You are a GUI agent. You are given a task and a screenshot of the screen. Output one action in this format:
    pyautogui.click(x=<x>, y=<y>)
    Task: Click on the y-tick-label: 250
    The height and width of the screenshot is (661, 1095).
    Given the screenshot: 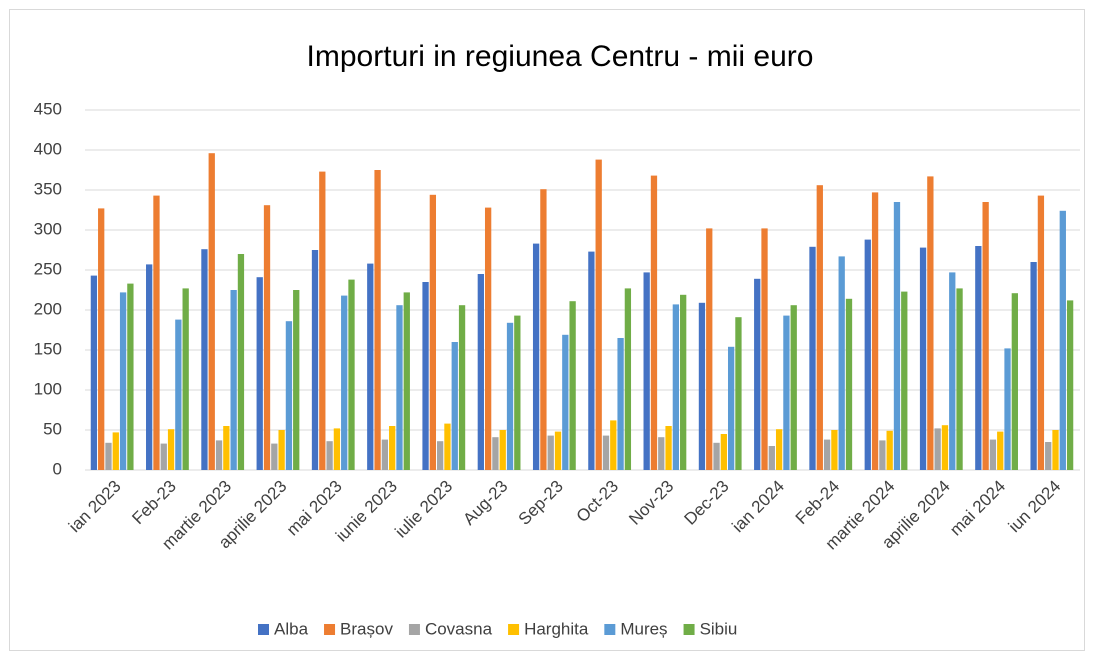 What is the action you would take?
    pyautogui.click(x=48, y=268)
    